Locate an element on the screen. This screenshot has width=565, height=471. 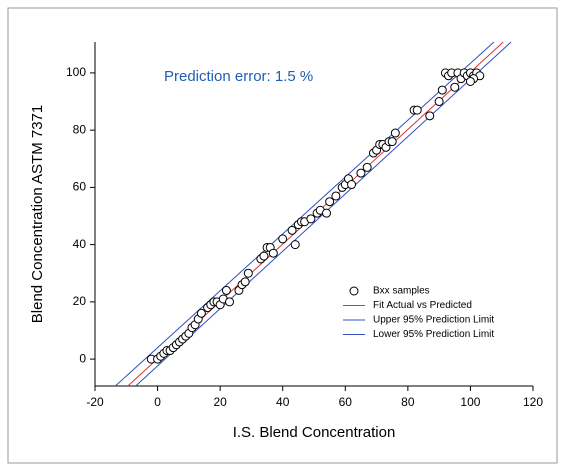
y-tick-label: 80 is located at coordinates (80, 129).